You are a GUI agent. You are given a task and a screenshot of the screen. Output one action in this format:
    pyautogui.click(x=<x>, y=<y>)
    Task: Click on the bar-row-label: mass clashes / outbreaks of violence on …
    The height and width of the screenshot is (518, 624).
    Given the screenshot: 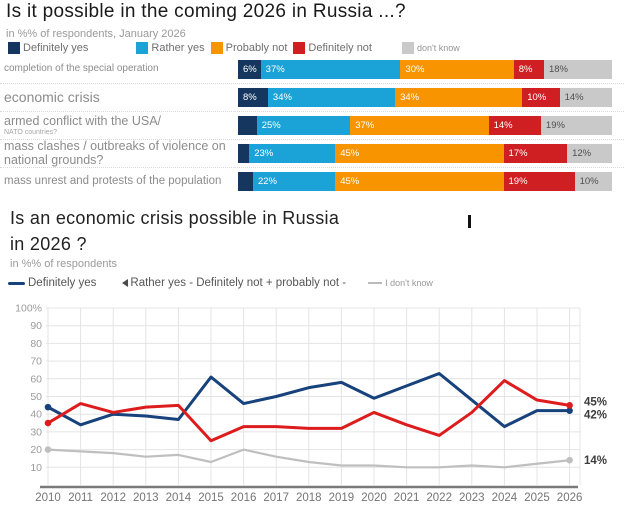 What is the action you would take?
    pyautogui.click(x=115, y=153)
    